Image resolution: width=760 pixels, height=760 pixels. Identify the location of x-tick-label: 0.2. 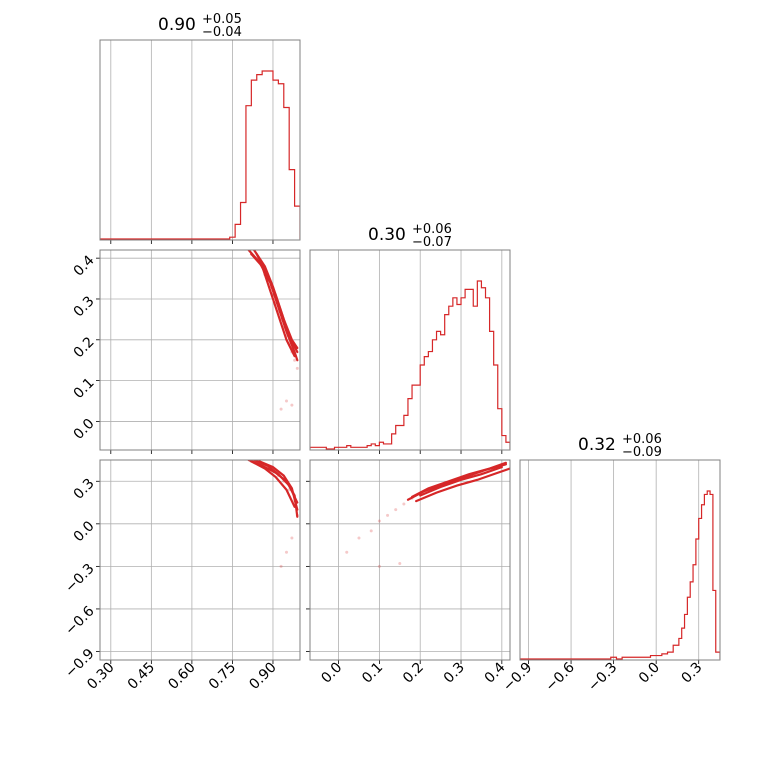
(413, 673).